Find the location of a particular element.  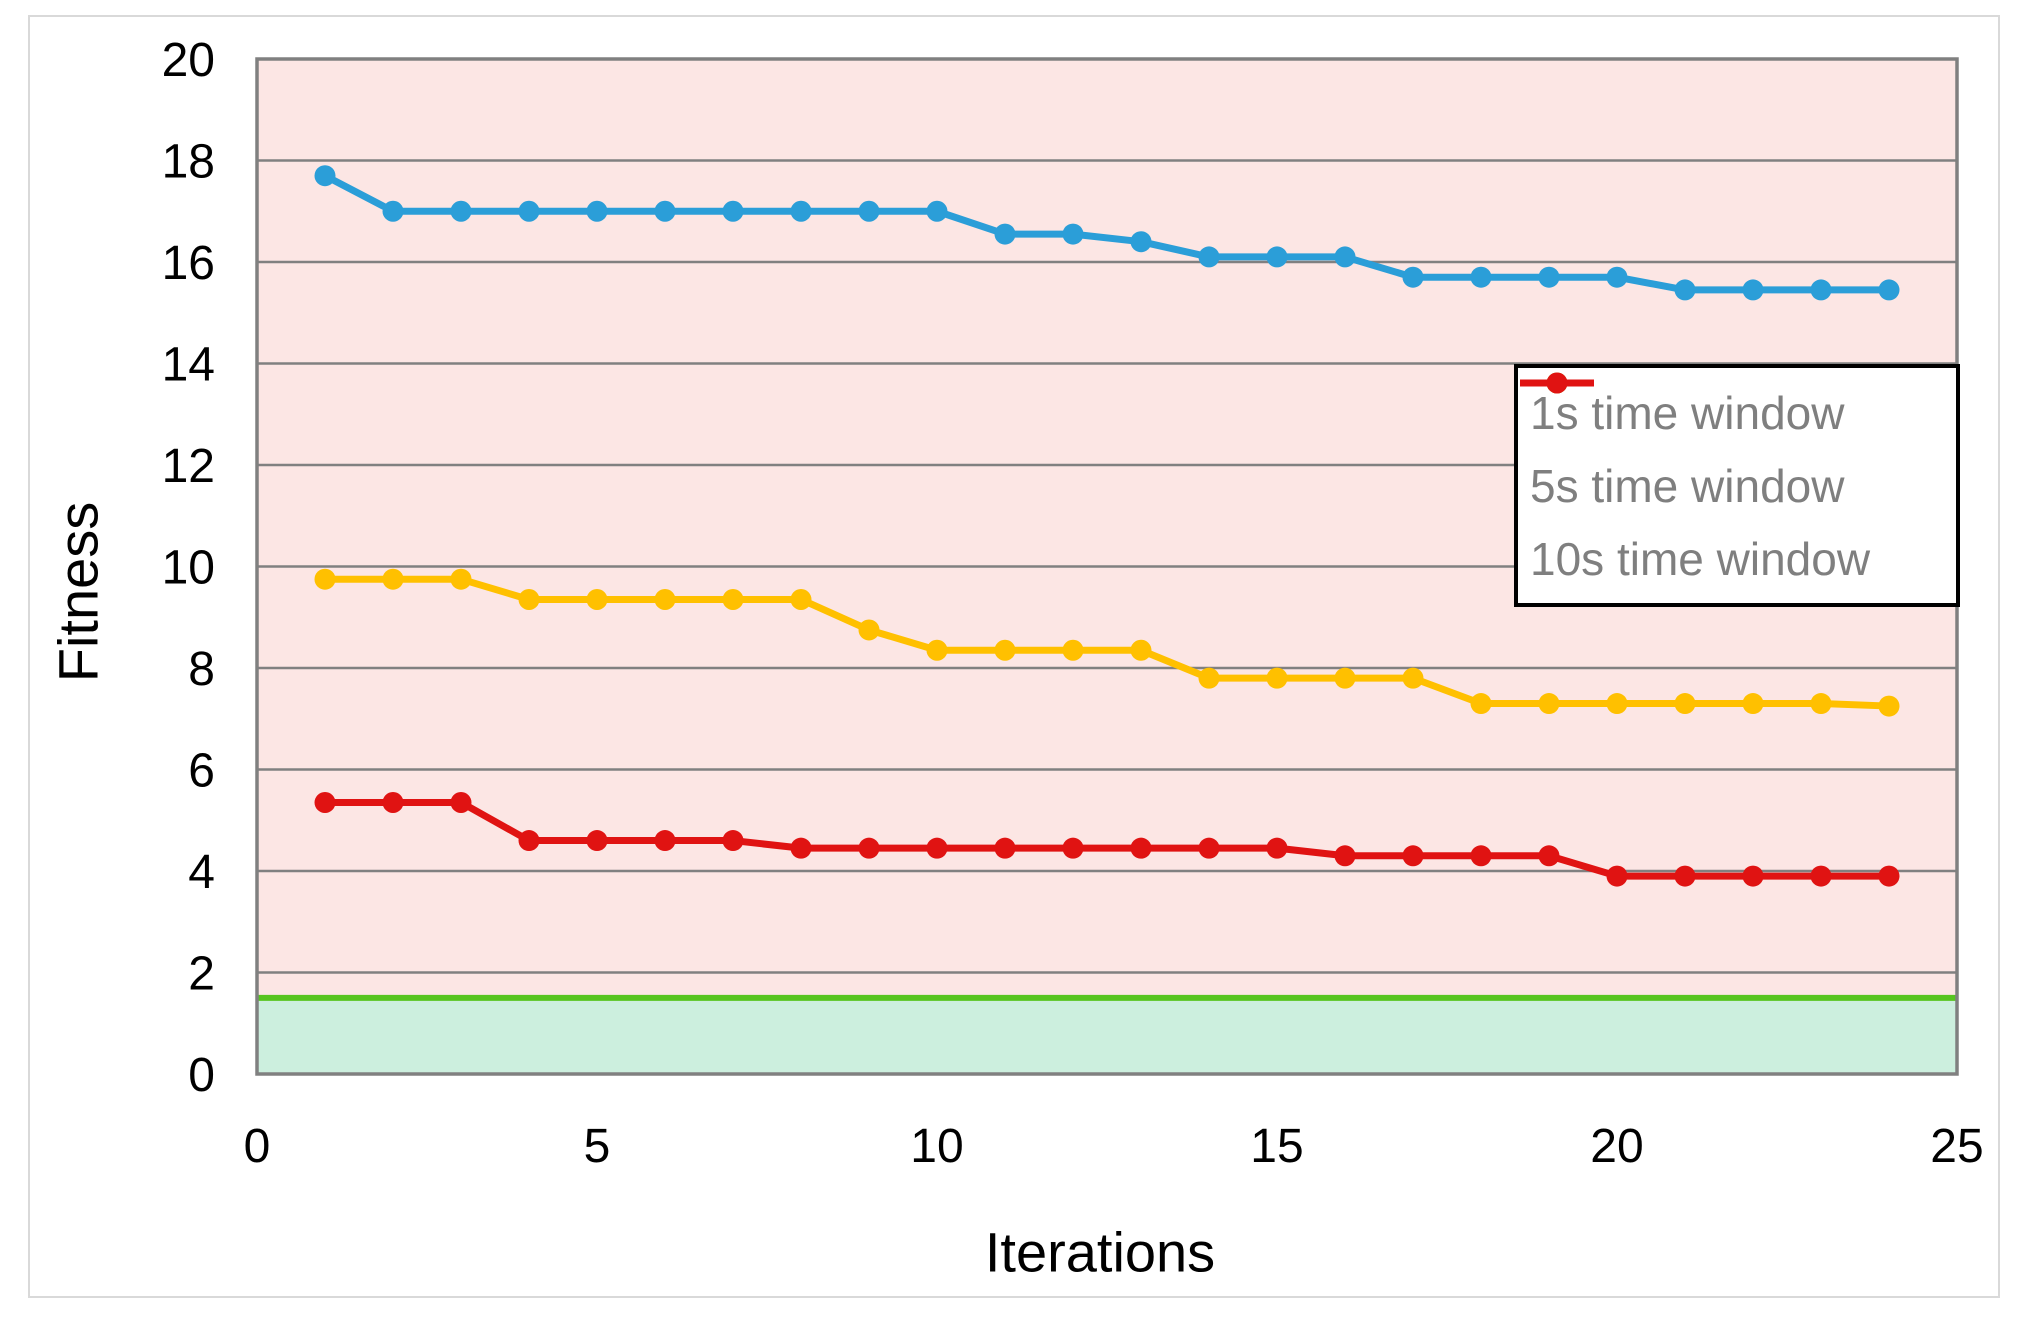

legend-label: 10s time window is located at coordinates (1700, 558).